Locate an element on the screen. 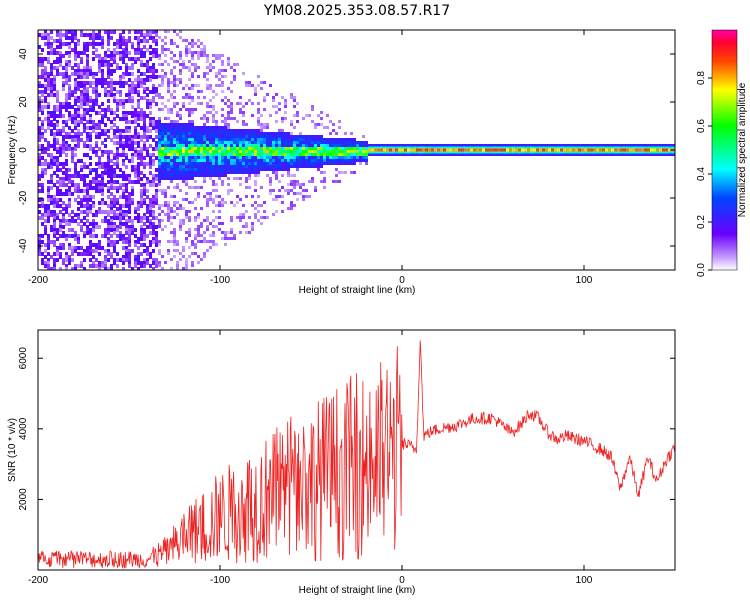 This screenshot has width=750, height=600. colorbar-tick-label: 0.8 is located at coordinates (701, 78).